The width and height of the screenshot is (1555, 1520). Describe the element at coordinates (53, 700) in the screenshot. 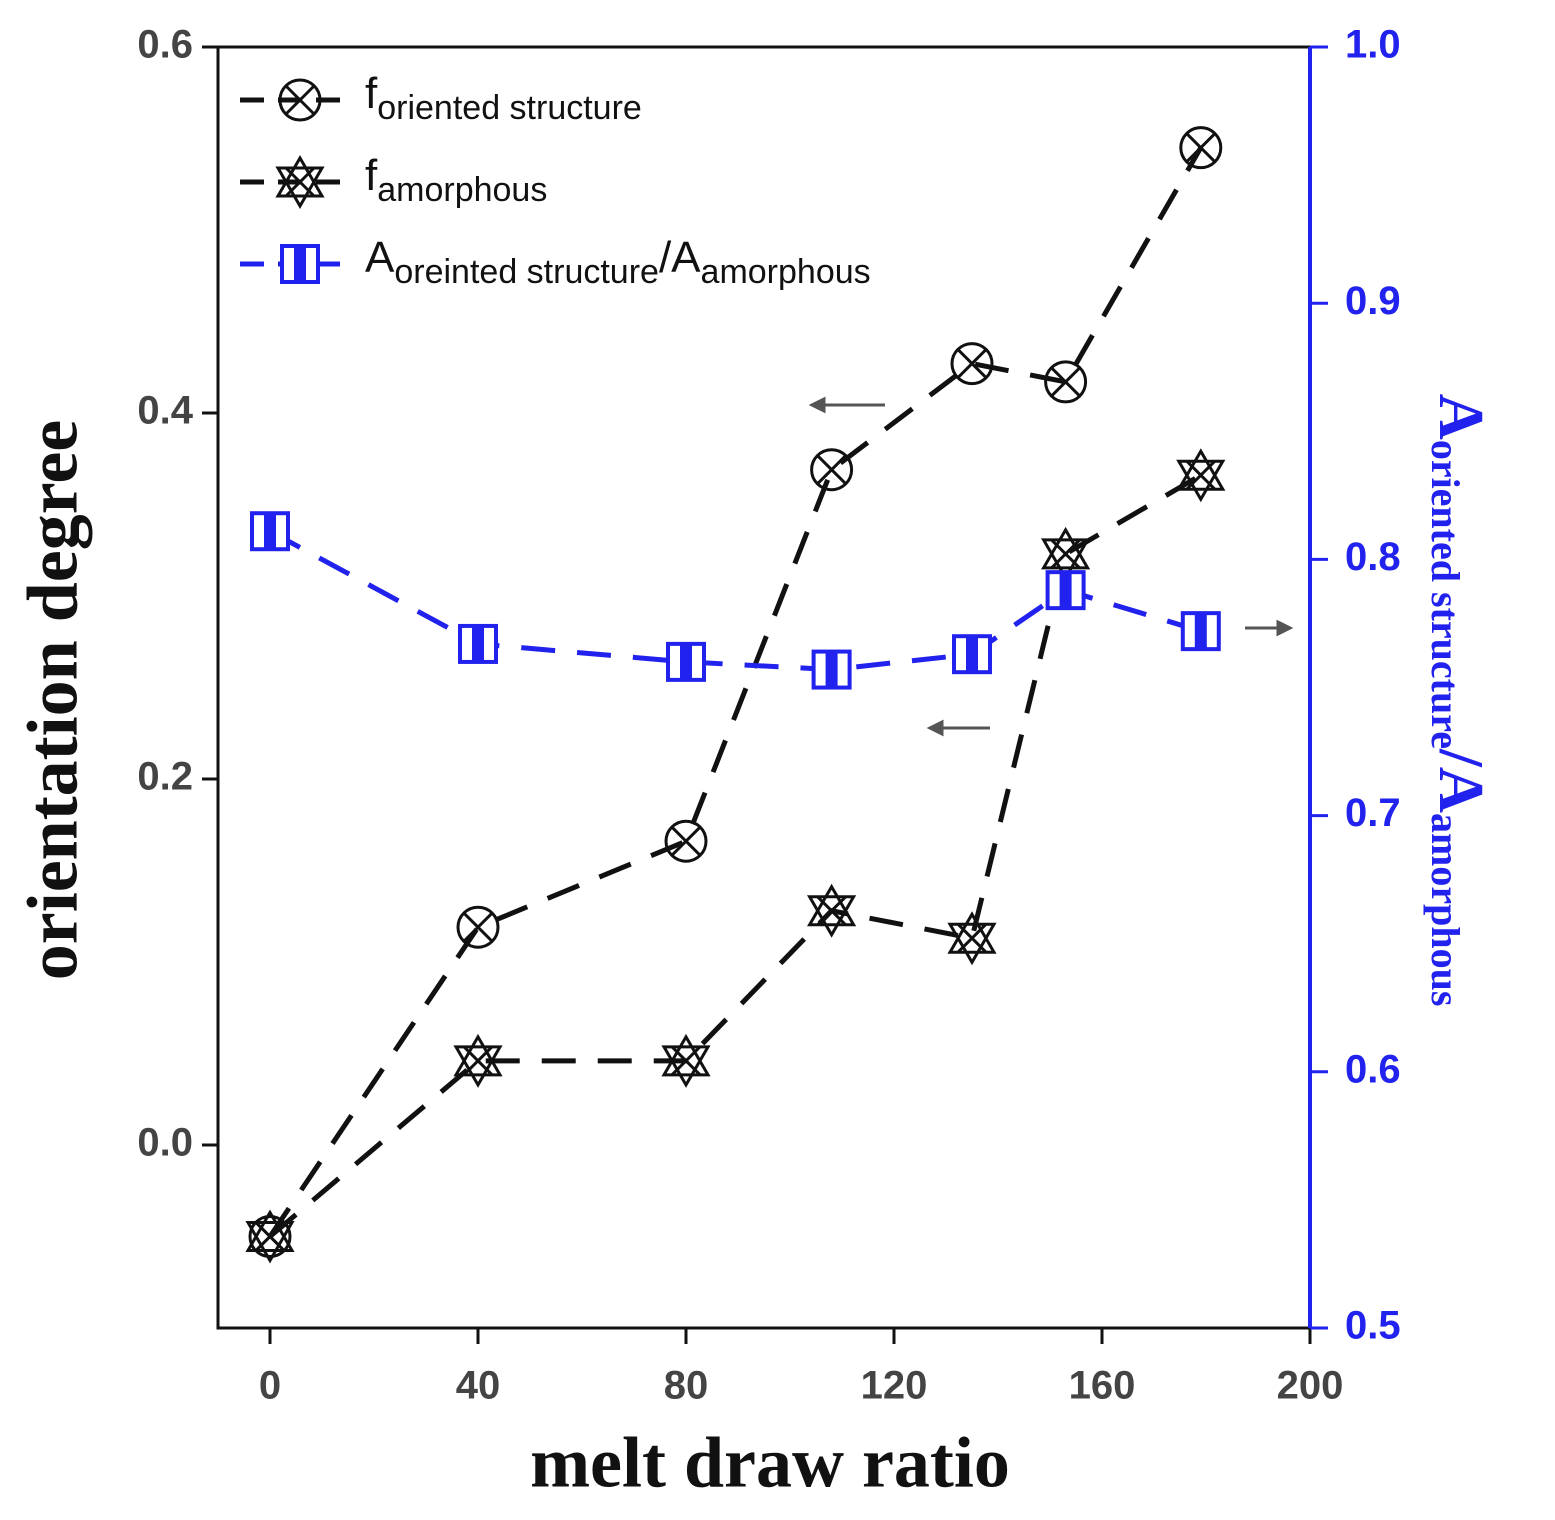

I see `y-axis-label: orientation degree` at that location.